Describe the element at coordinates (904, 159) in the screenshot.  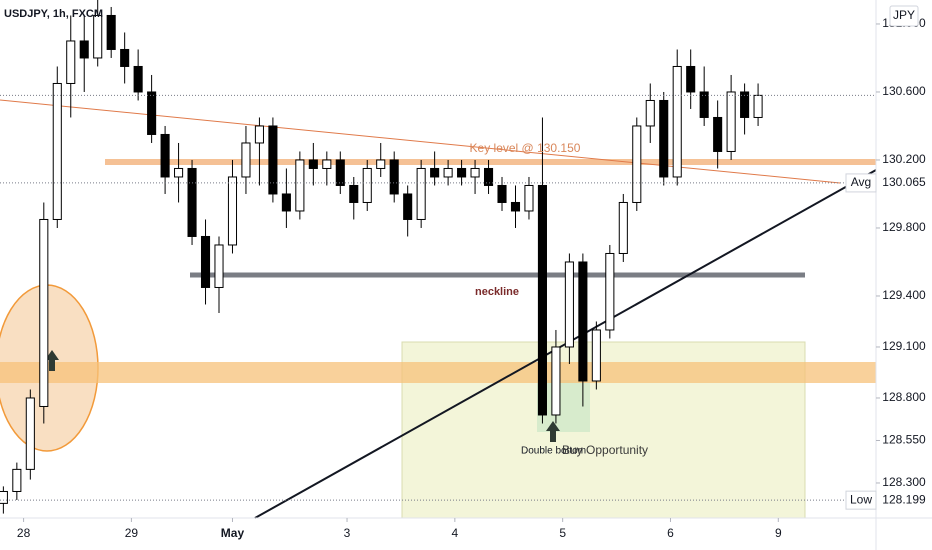
I see `y-tick-label: 130.200` at that location.